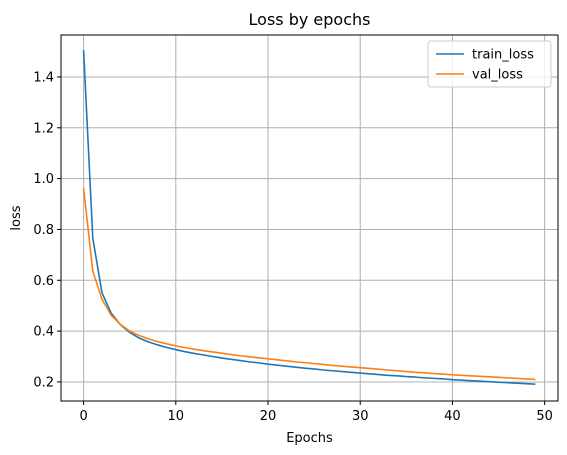 The width and height of the screenshot is (567, 455). I want to click on legend-label: train_loss, so click(503, 55).